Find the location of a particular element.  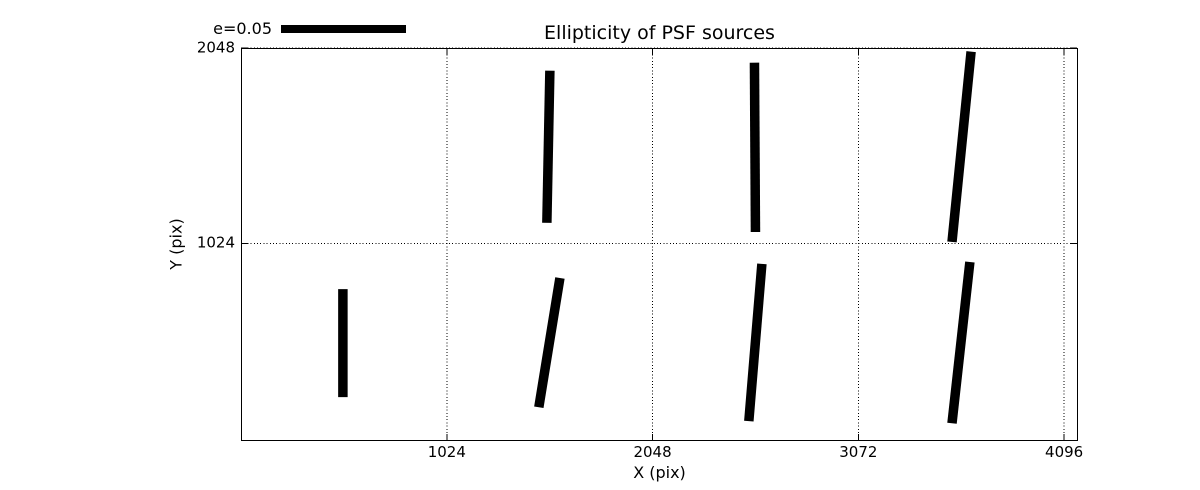

chart-title: Ellipticity of PSF sources is located at coordinates (659, 33).